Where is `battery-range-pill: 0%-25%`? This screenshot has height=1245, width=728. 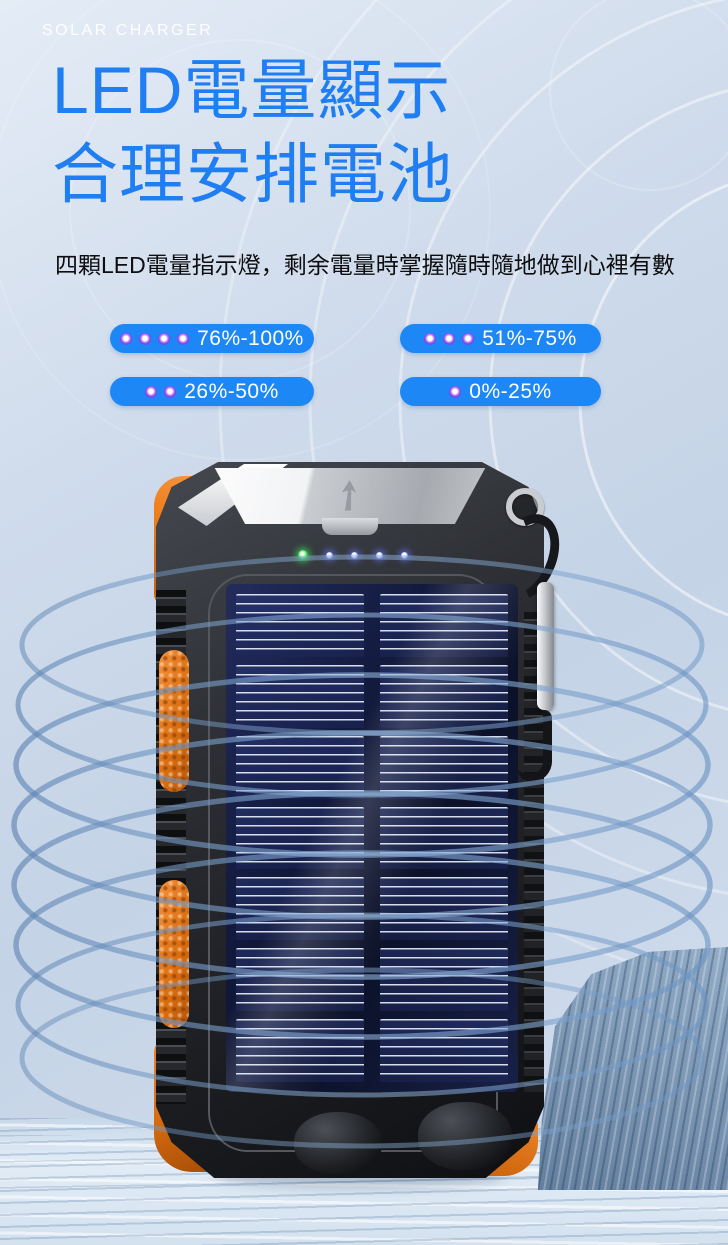
battery-range-pill: 0%-25% is located at coordinates (500, 391).